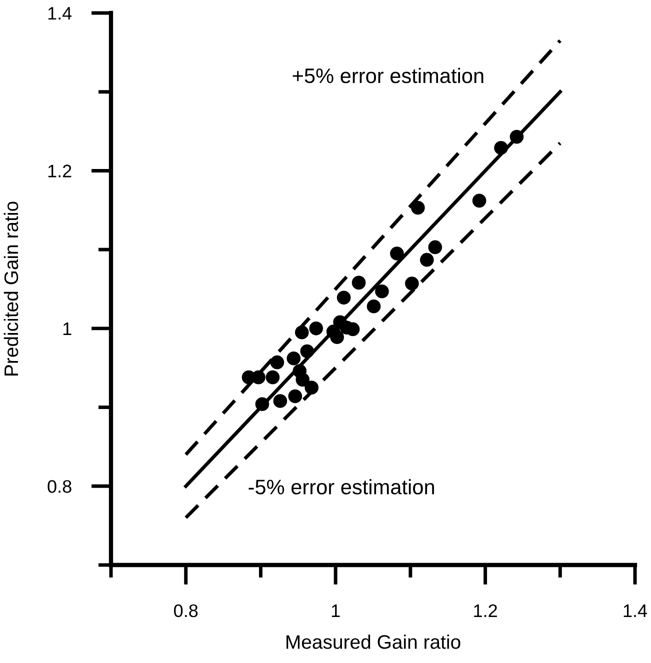 The height and width of the screenshot is (663, 651). What do you see at coordinates (11, 289) in the screenshot?
I see `y-axis-title: Predicited Gain ratio` at bounding box center [11, 289].